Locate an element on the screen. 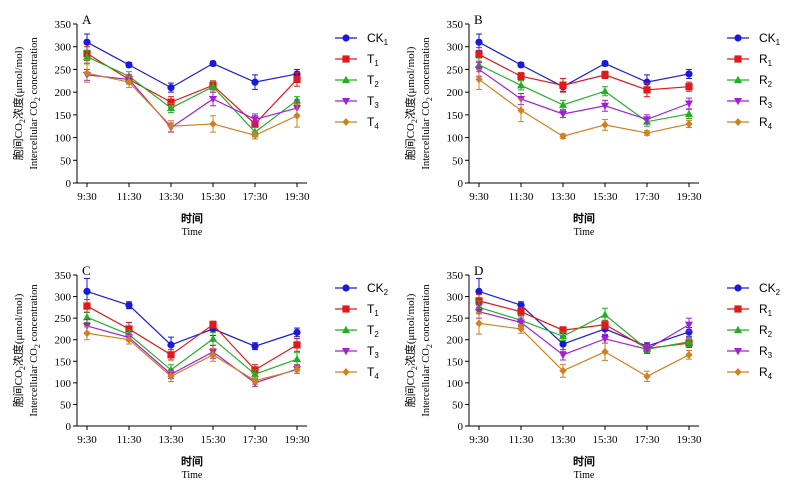  y-tick-label: 100 is located at coordinates (63, 384).